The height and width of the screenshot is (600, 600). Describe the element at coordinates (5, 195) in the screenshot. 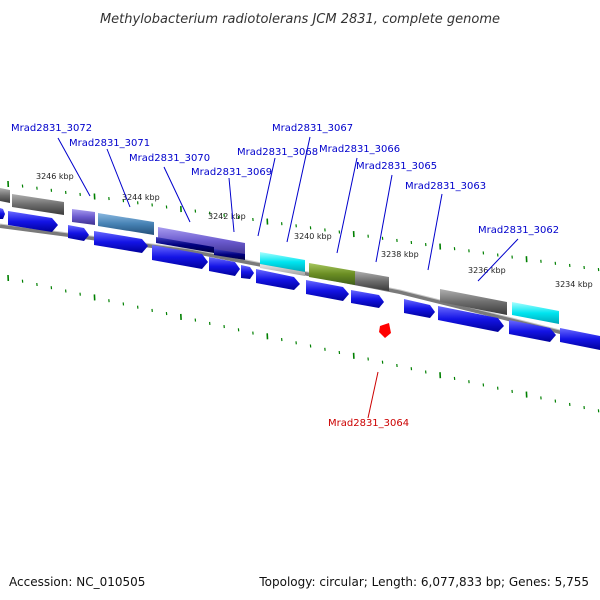

I see `feature-gray-left-edge` at that location.